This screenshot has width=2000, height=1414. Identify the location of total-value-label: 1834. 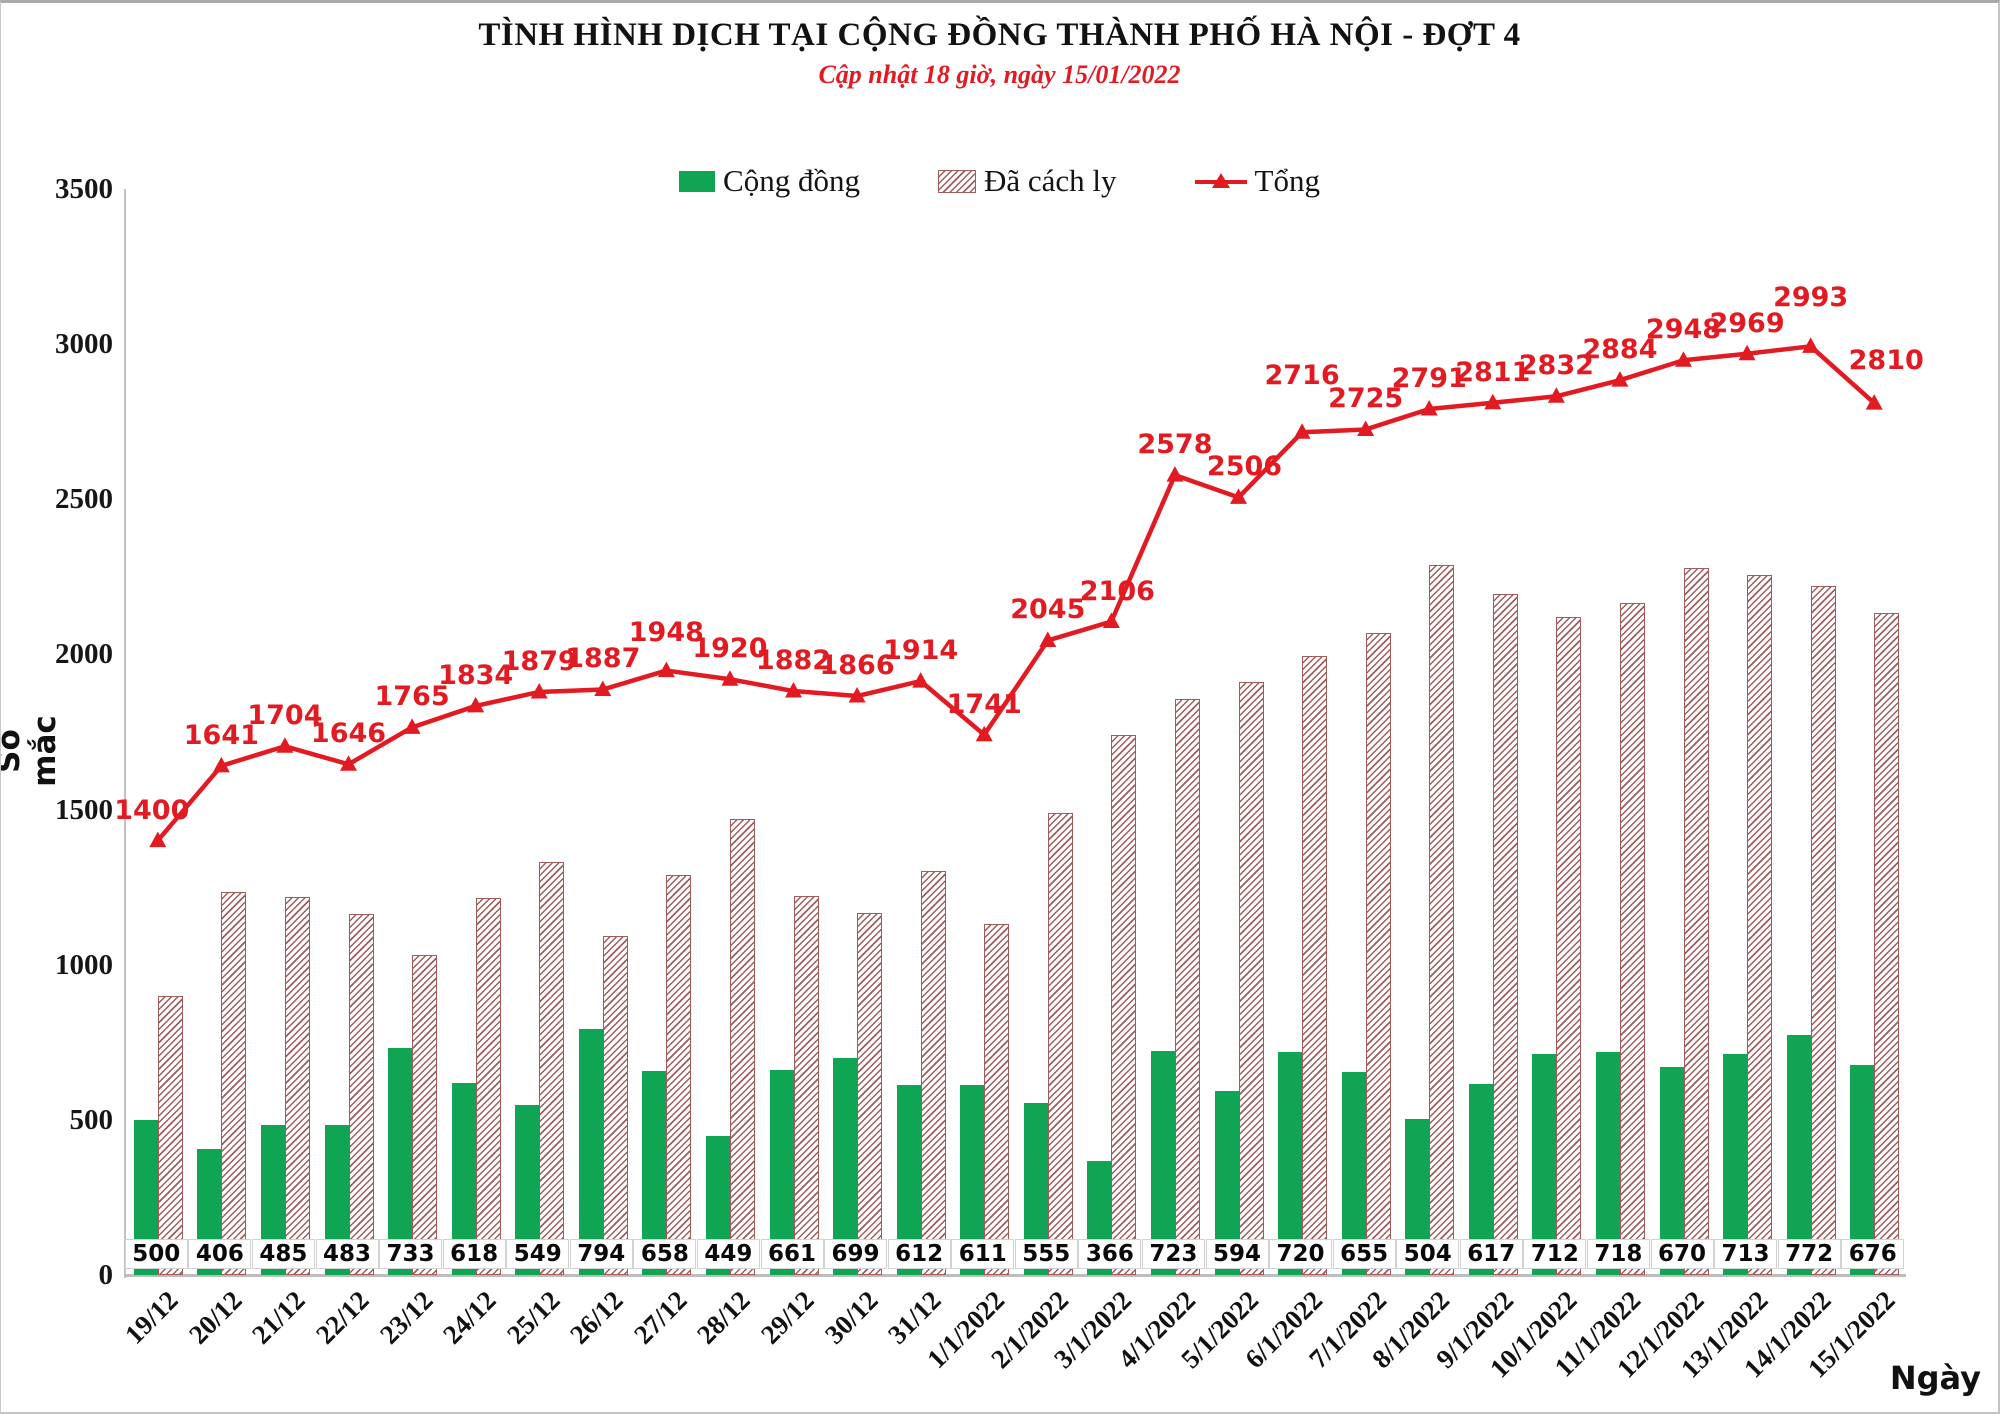
(476, 675).